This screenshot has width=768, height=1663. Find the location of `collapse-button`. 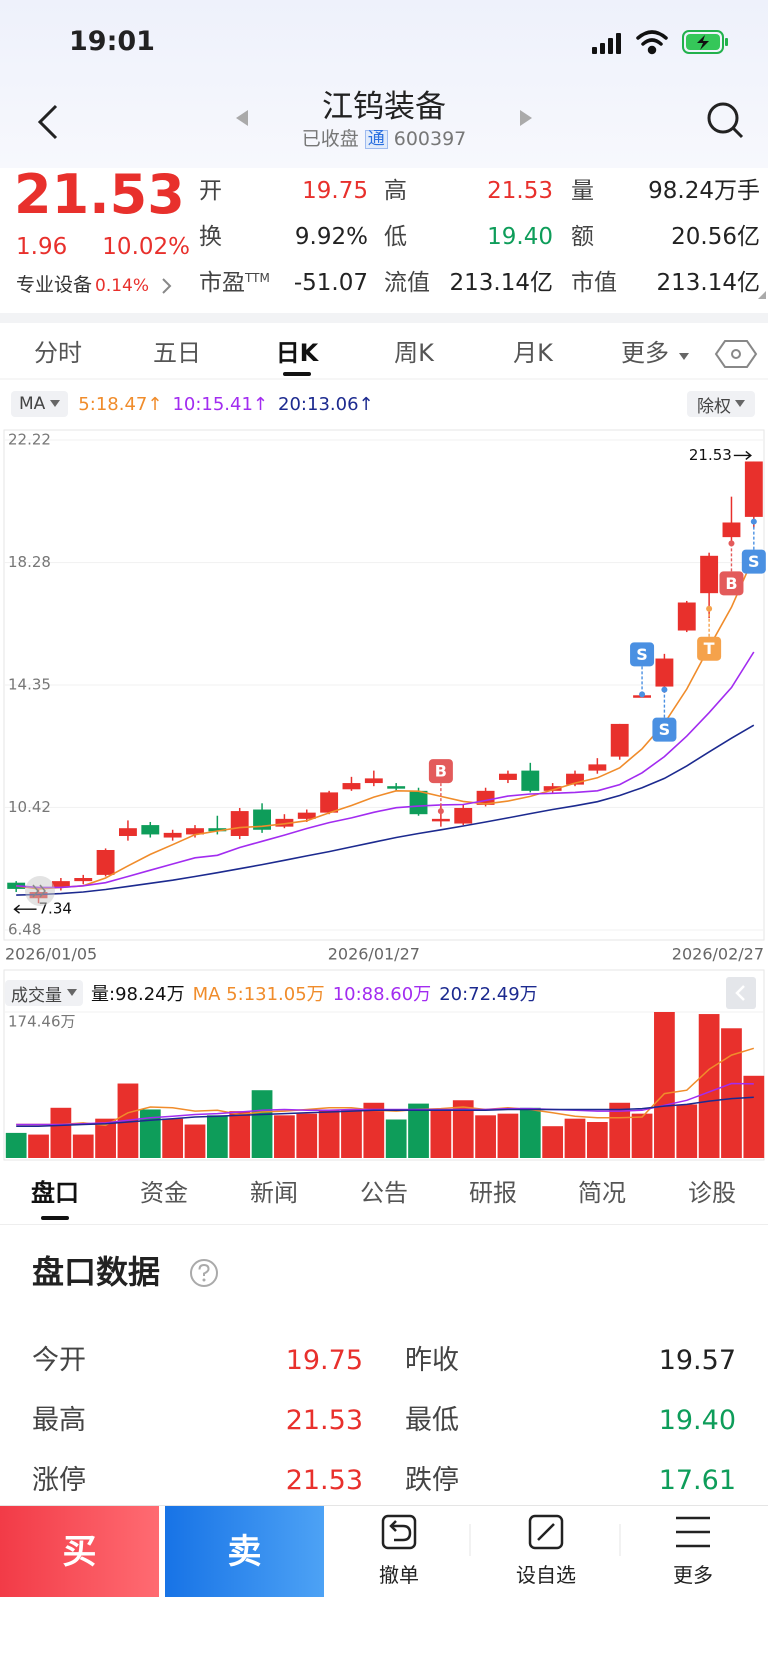

collapse-button is located at coordinates (741, 993).